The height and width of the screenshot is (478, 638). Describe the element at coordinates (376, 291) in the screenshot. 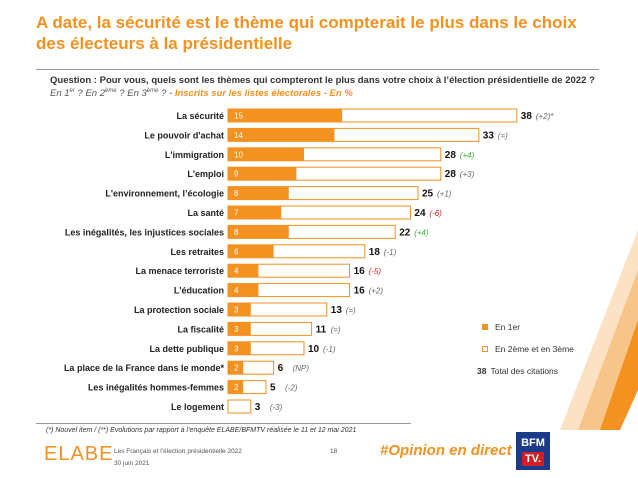

I see `evolution-label: (+2)` at that location.